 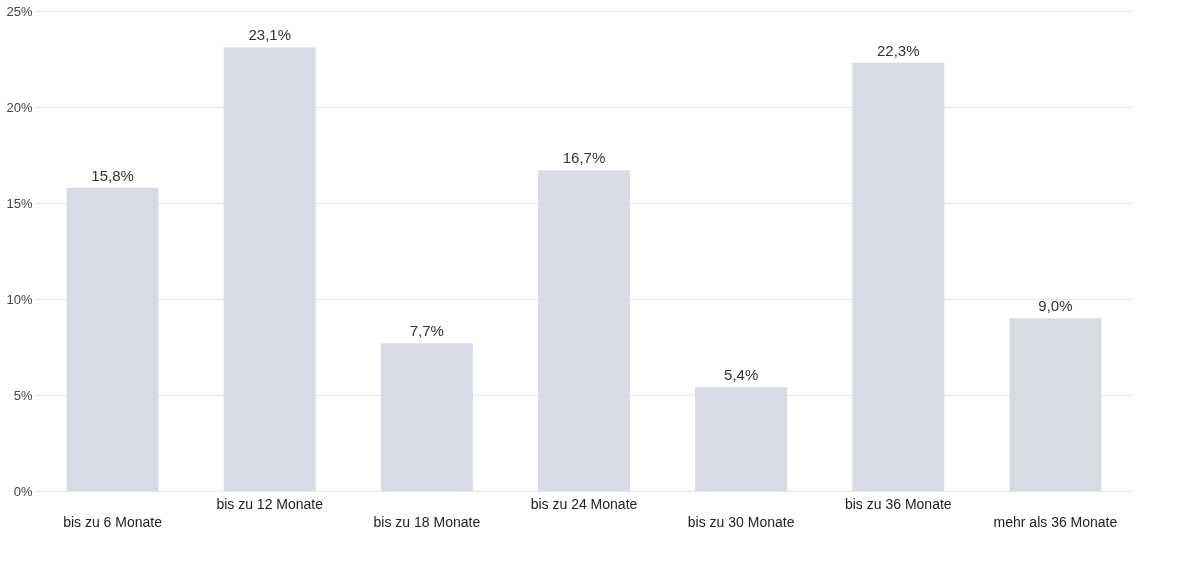 I want to click on data-label: 15,8%, so click(x=112, y=175).